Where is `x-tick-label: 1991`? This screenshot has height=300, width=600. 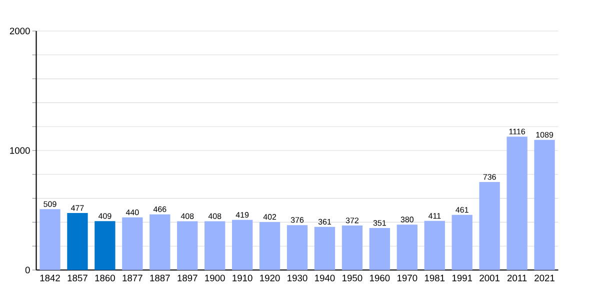 x-tick-label: 1991 is located at coordinates (462, 278).